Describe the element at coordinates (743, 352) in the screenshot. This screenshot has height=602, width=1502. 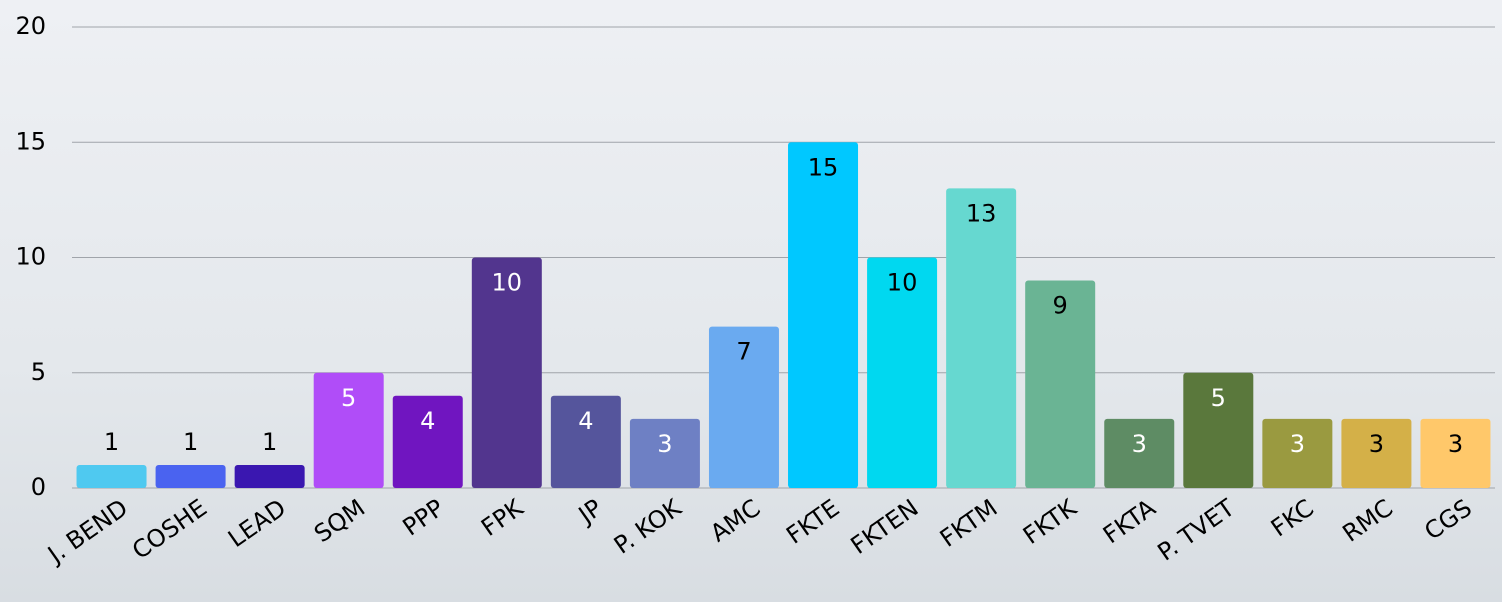
I see `value-label: 7` at that location.